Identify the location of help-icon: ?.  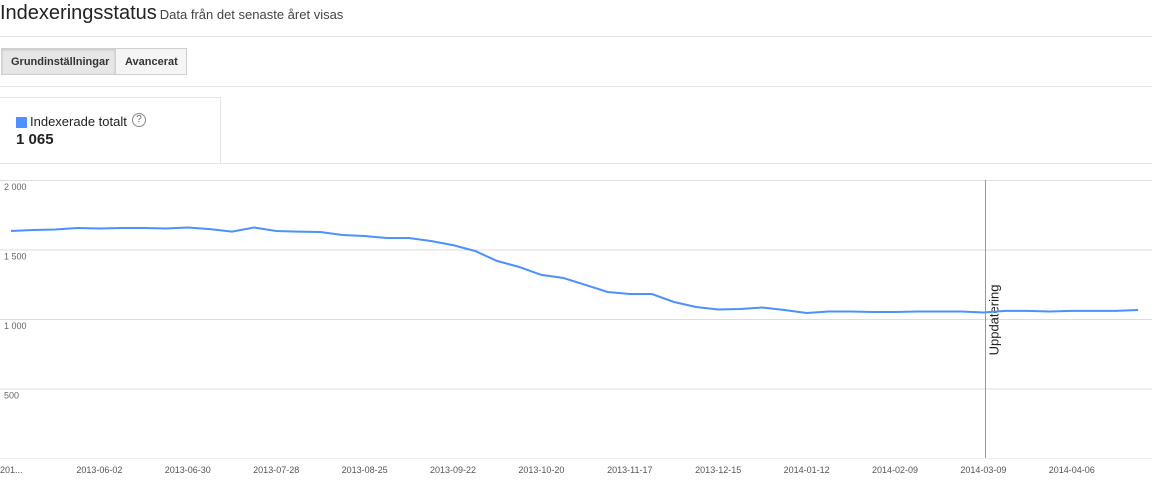
(139, 120).